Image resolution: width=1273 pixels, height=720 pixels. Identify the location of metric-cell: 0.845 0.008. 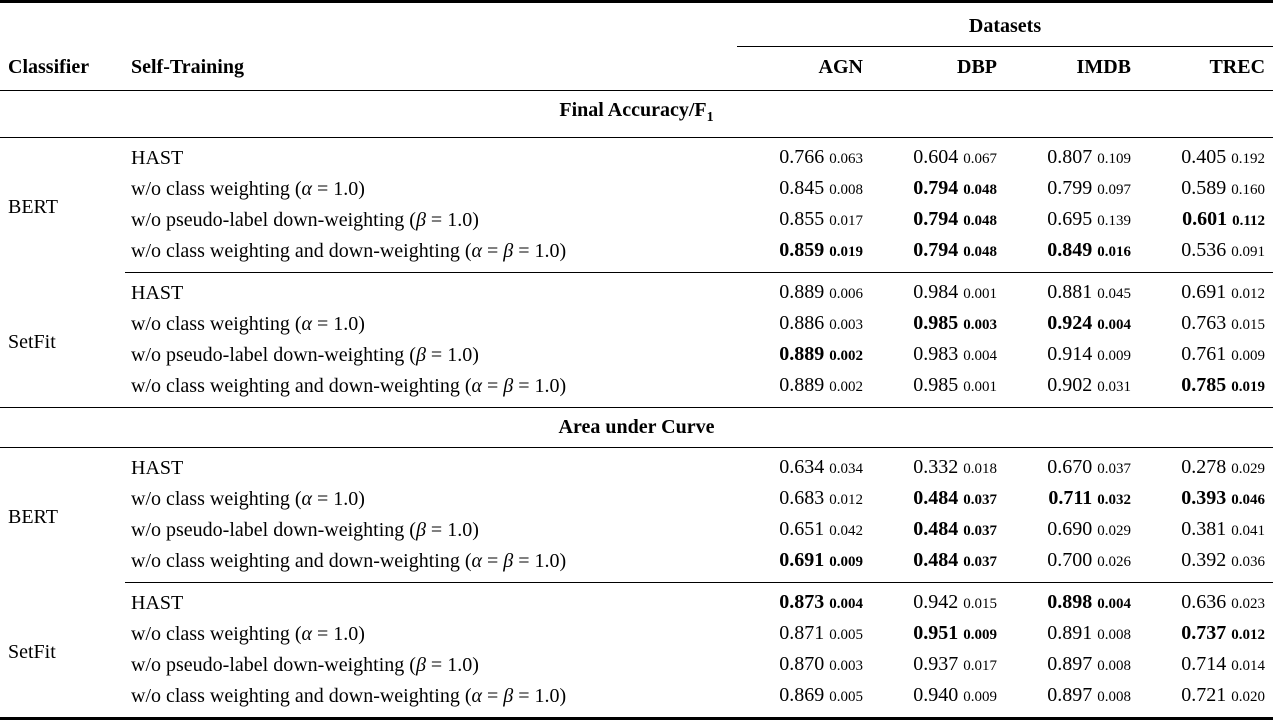
(804, 189).